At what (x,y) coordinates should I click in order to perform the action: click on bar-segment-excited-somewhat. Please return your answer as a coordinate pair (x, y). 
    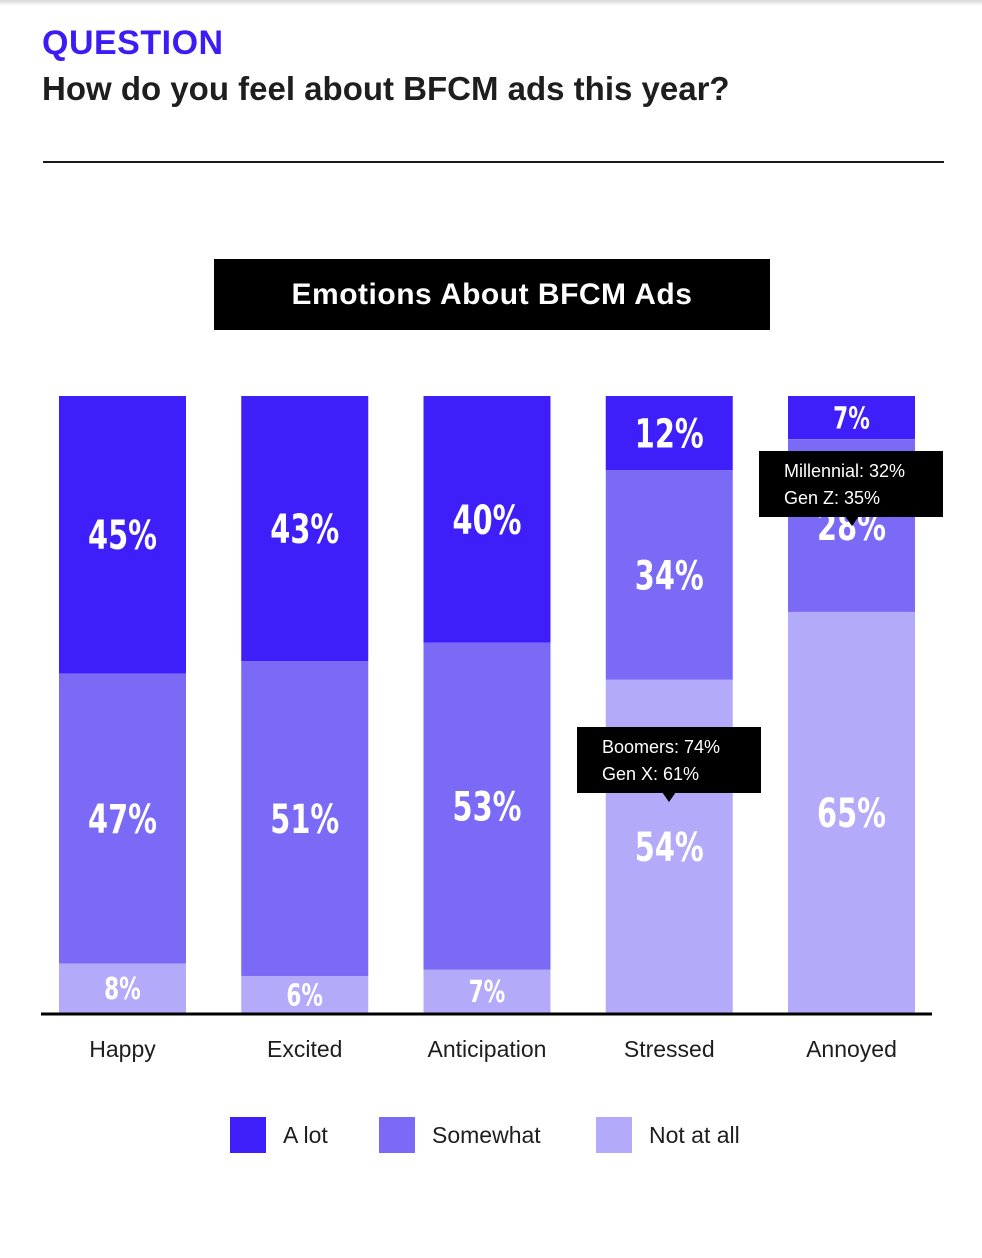
    Looking at the image, I should click on (305, 818).